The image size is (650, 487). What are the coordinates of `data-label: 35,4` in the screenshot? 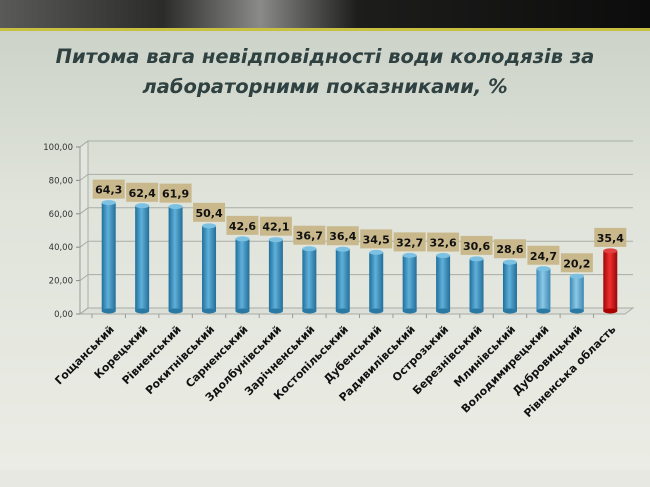 It's located at (610, 238).